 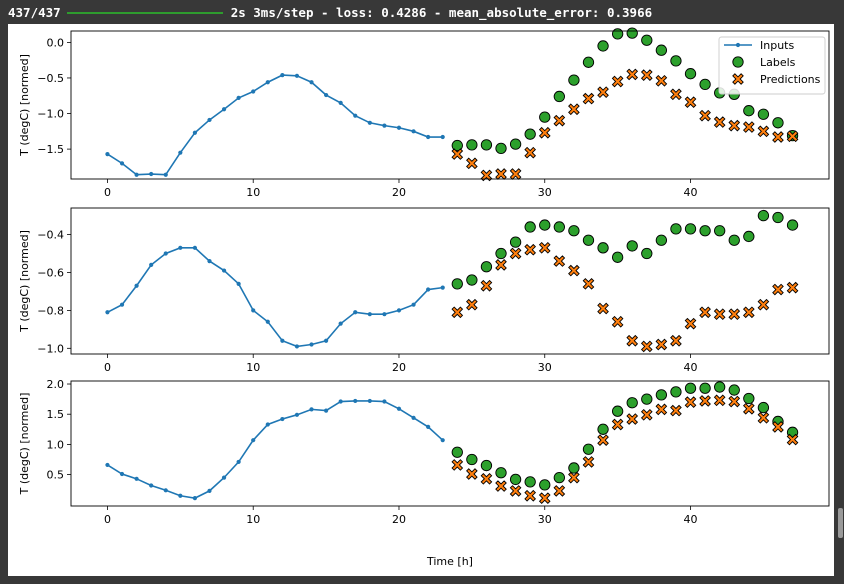 I want to click on y-tick-label: 2.0, so click(x=56, y=384).